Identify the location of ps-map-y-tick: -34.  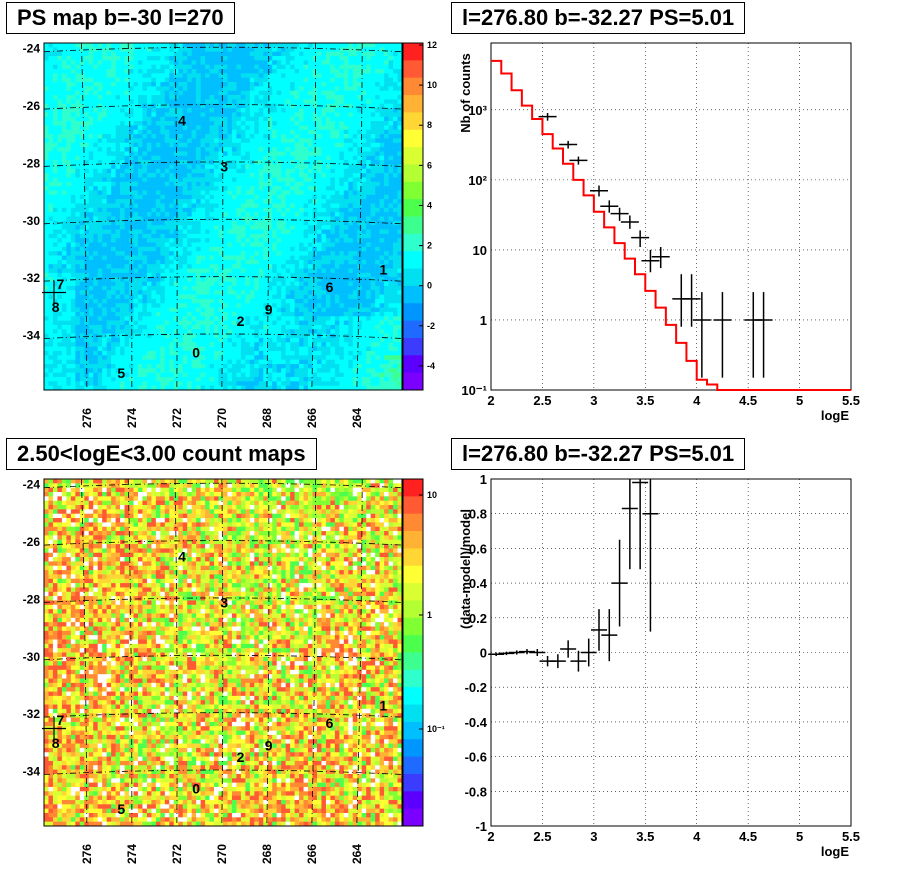
(32, 336).